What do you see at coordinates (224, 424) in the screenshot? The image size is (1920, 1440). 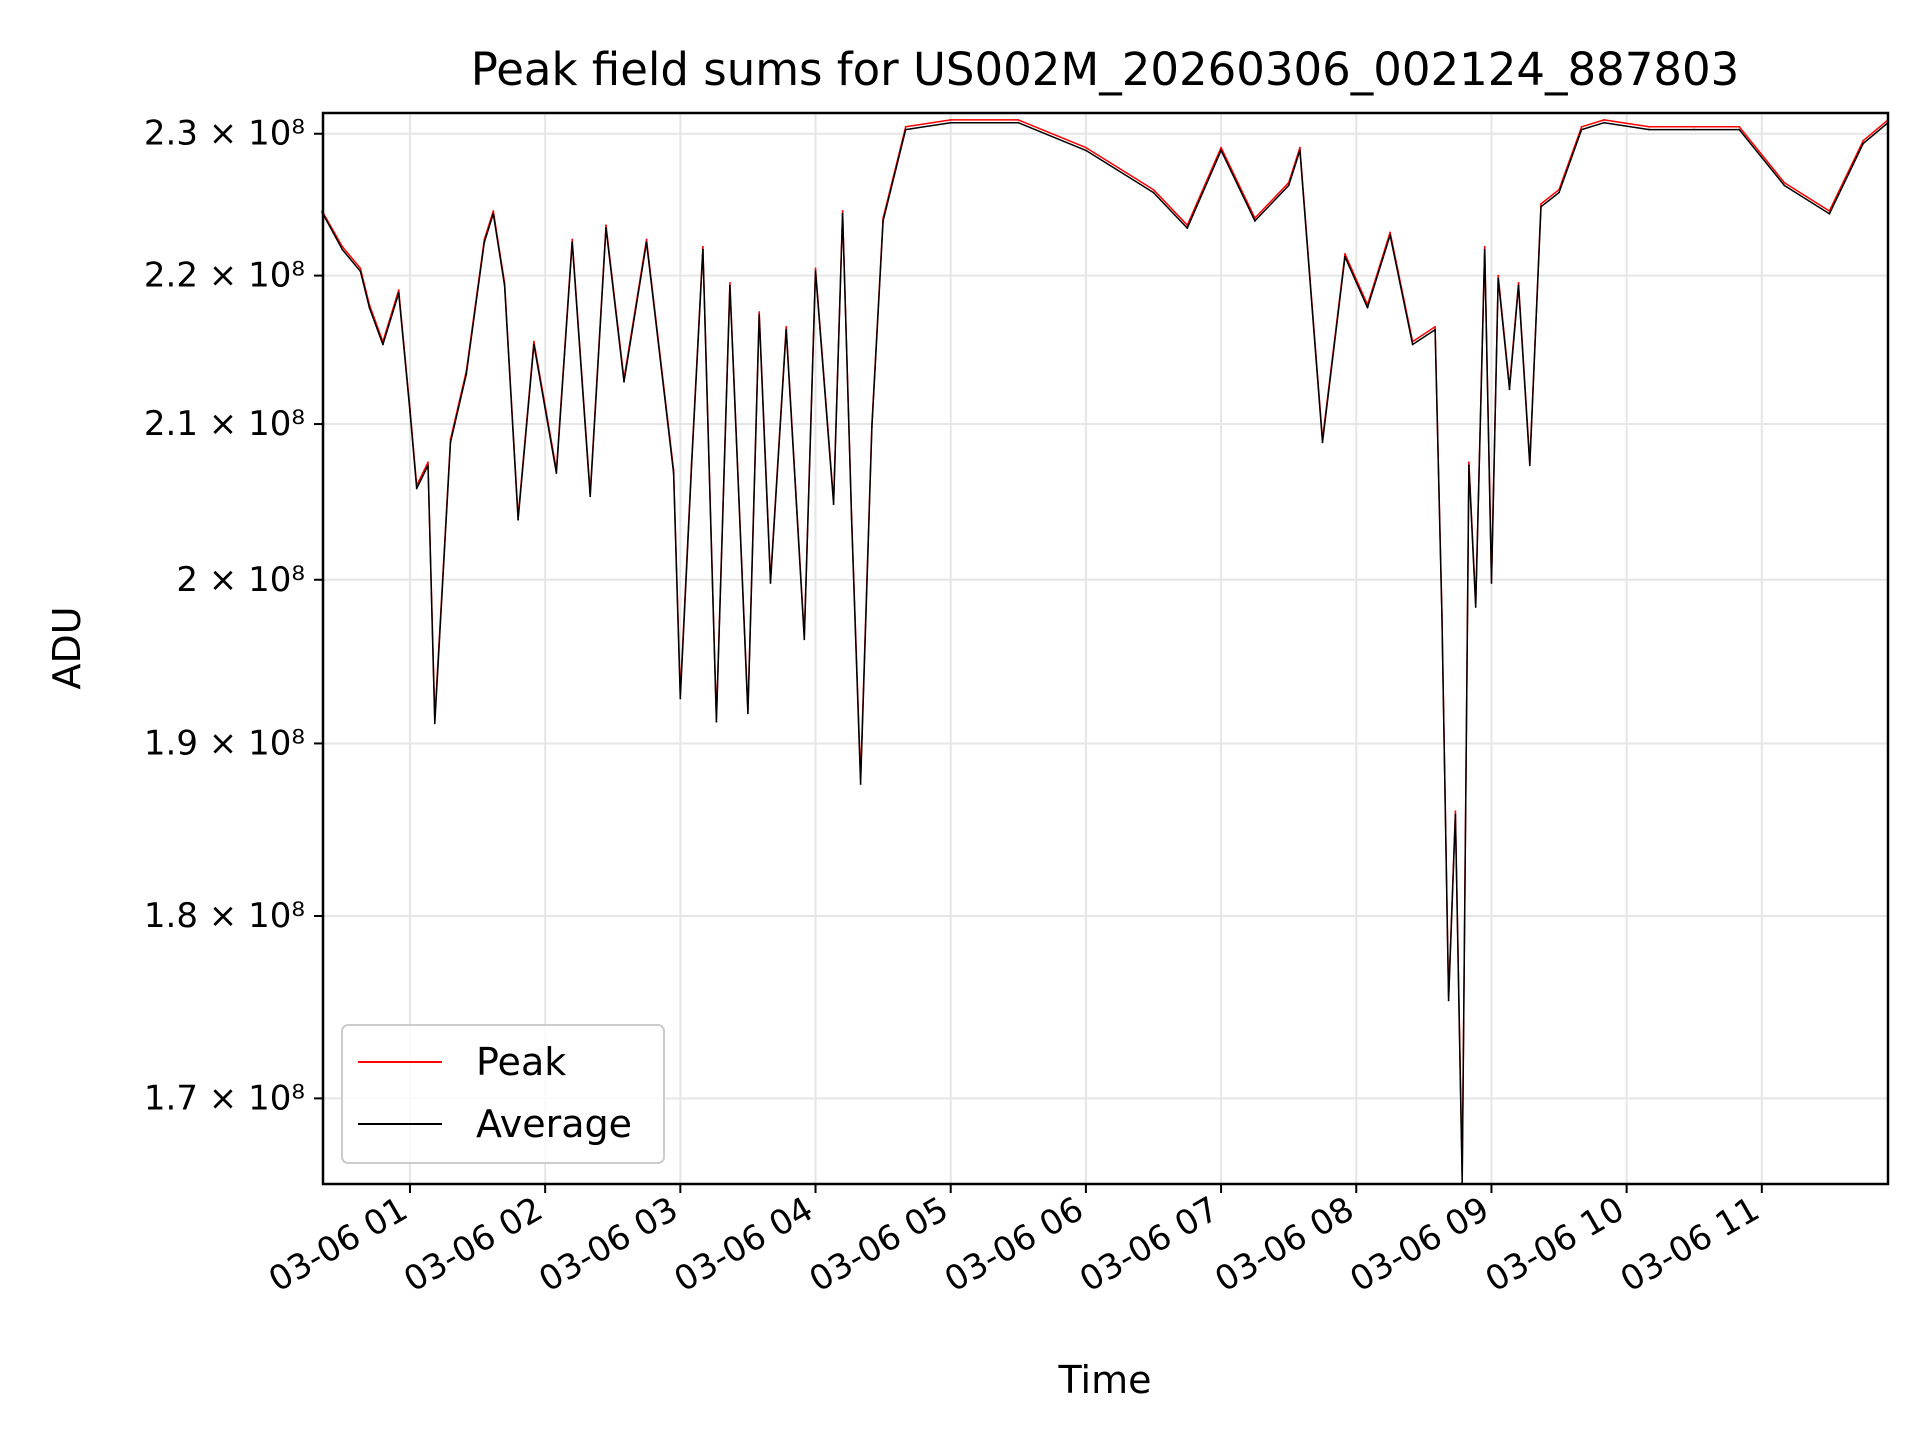 I see `y-tick-label: 2.1 × 10⁸` at bounding box center [224, 424].